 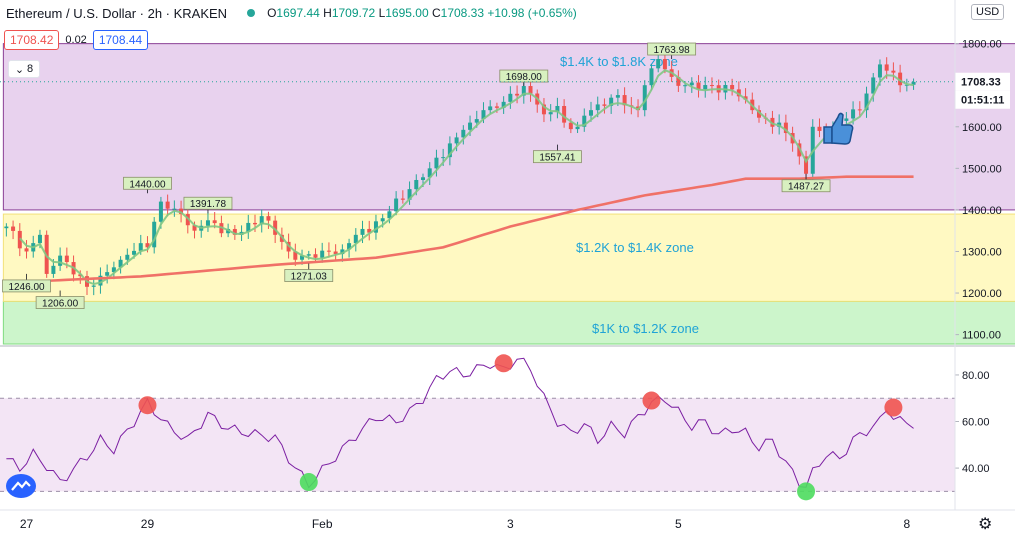 What do you see at coordinates (532, 13) in the screenshot?
I see `change-value: +10.98 (+0.65%)` at bounding box center [532, 13].